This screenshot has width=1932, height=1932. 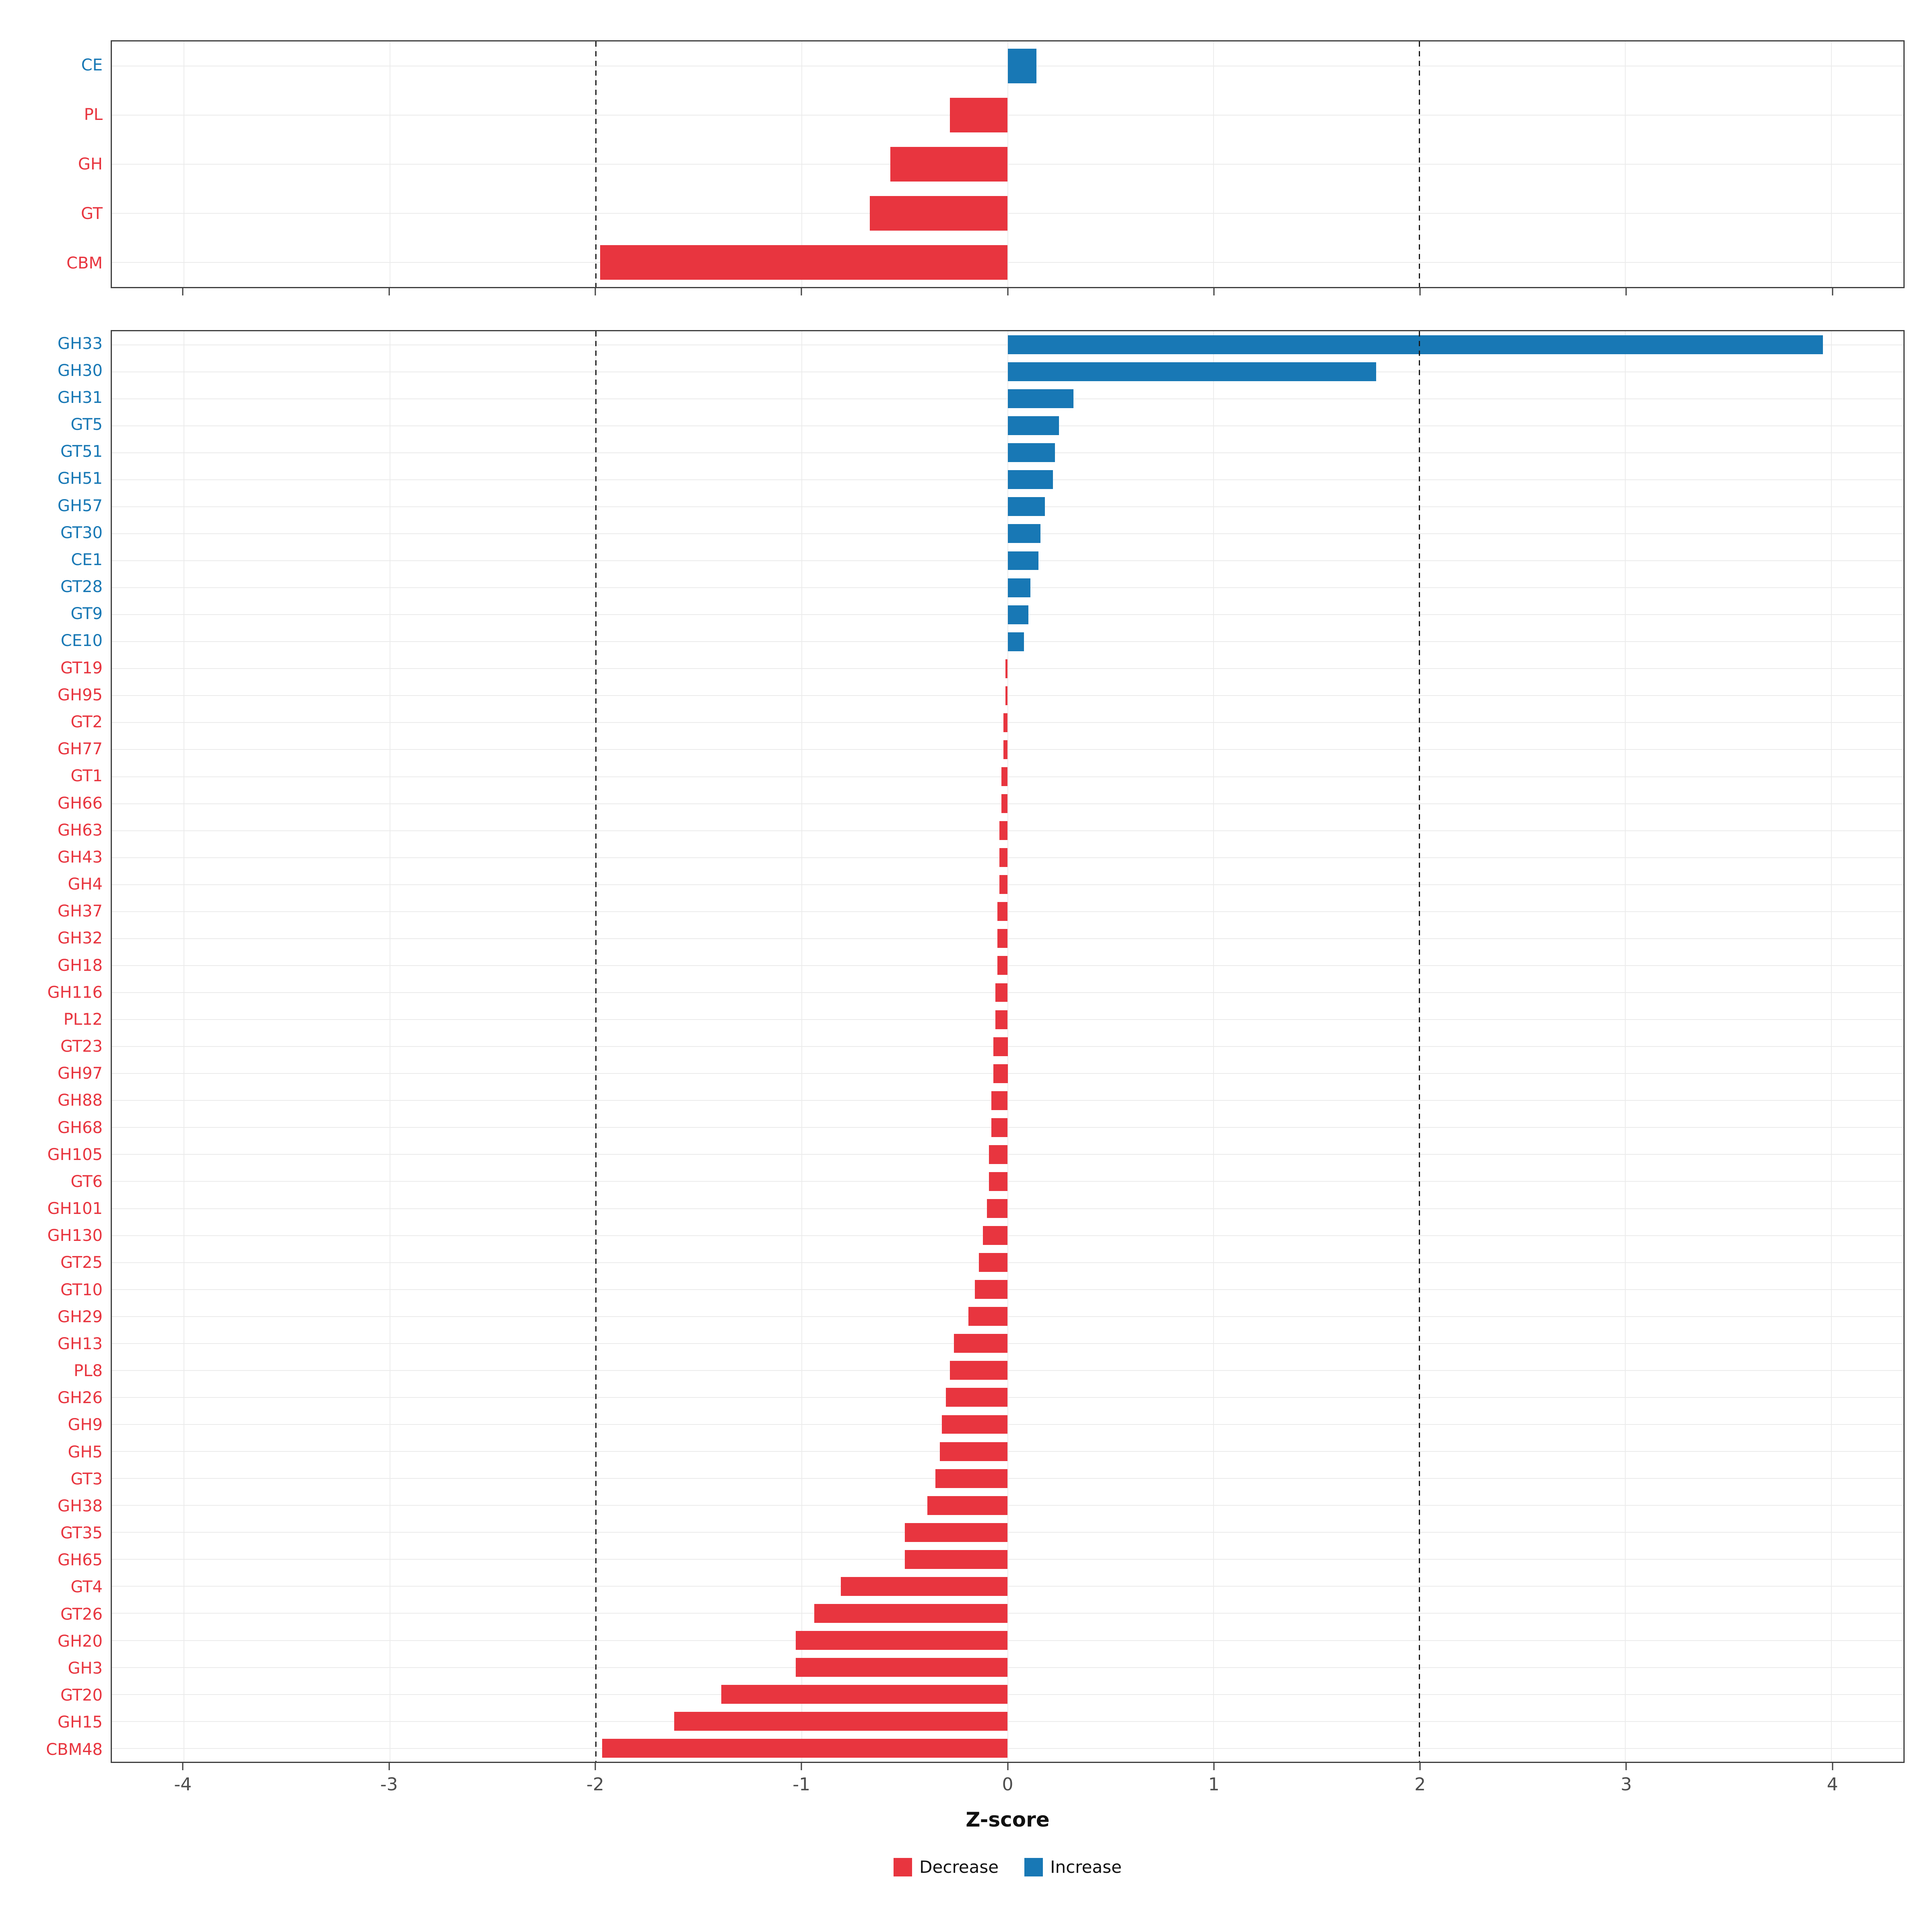 I want to click on category-label: GH9, so click(x=85, y=1425).